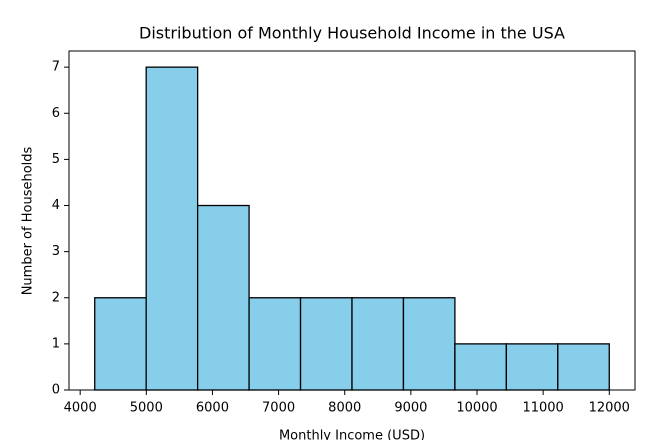 The height and width of the screenshot is (440, 671). Describe the element at coordinates (56, 343) in the screenshot. I see `y-tick-label: 1` at that location.